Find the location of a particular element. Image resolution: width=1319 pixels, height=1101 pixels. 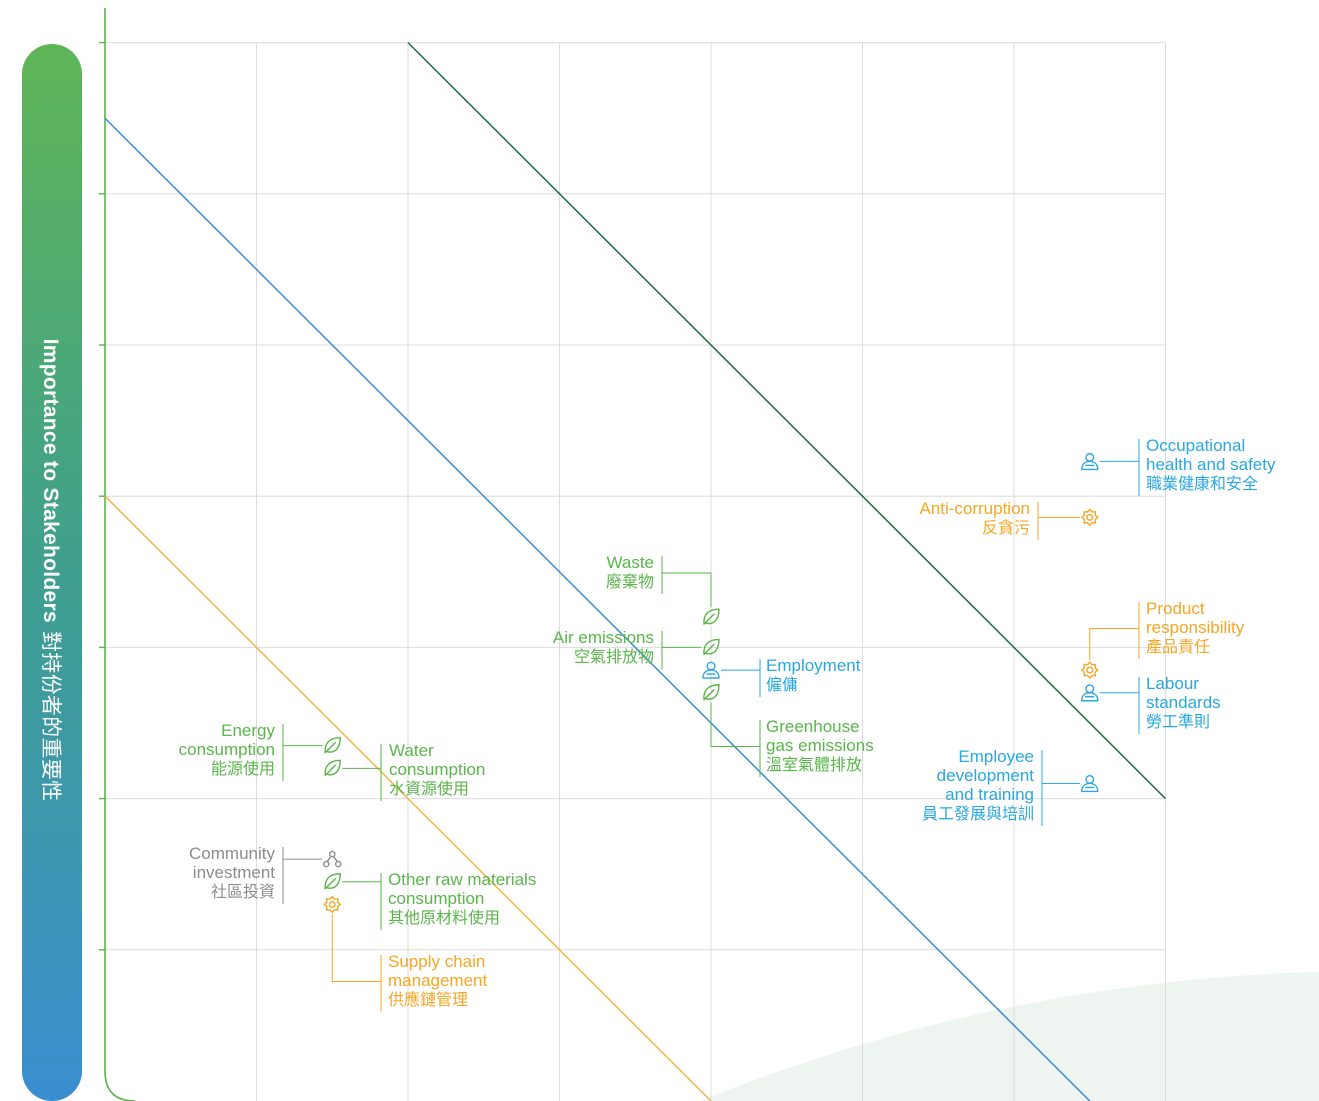

point-label-zh: 水資源使用 is located at coordinates (429, 789).